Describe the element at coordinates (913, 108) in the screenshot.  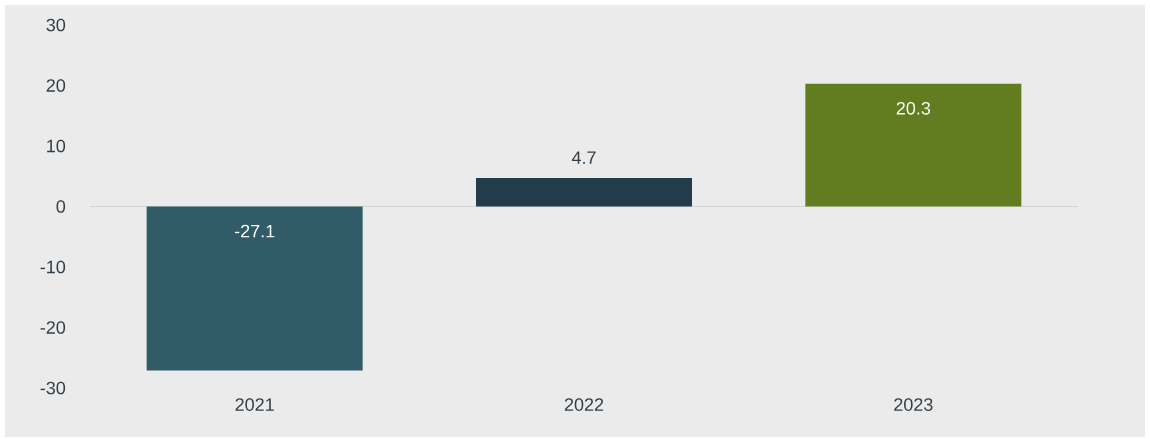
I see `data-label: 20.3` at that location.